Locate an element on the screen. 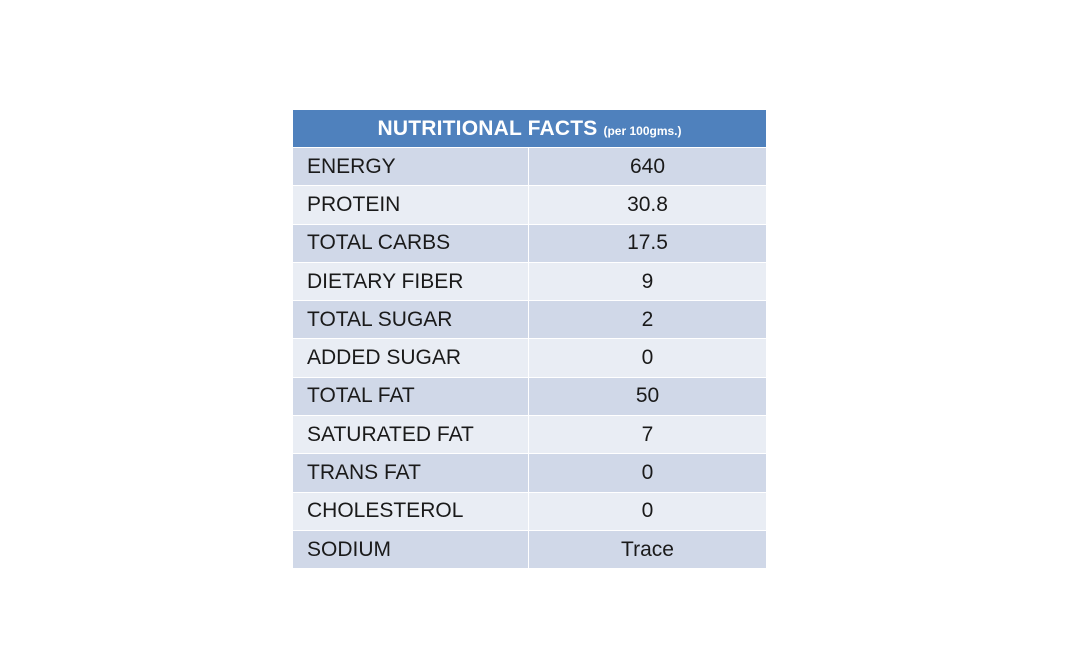  nutrient-name: TOTAL FAT is located at coordinates (411, 396).